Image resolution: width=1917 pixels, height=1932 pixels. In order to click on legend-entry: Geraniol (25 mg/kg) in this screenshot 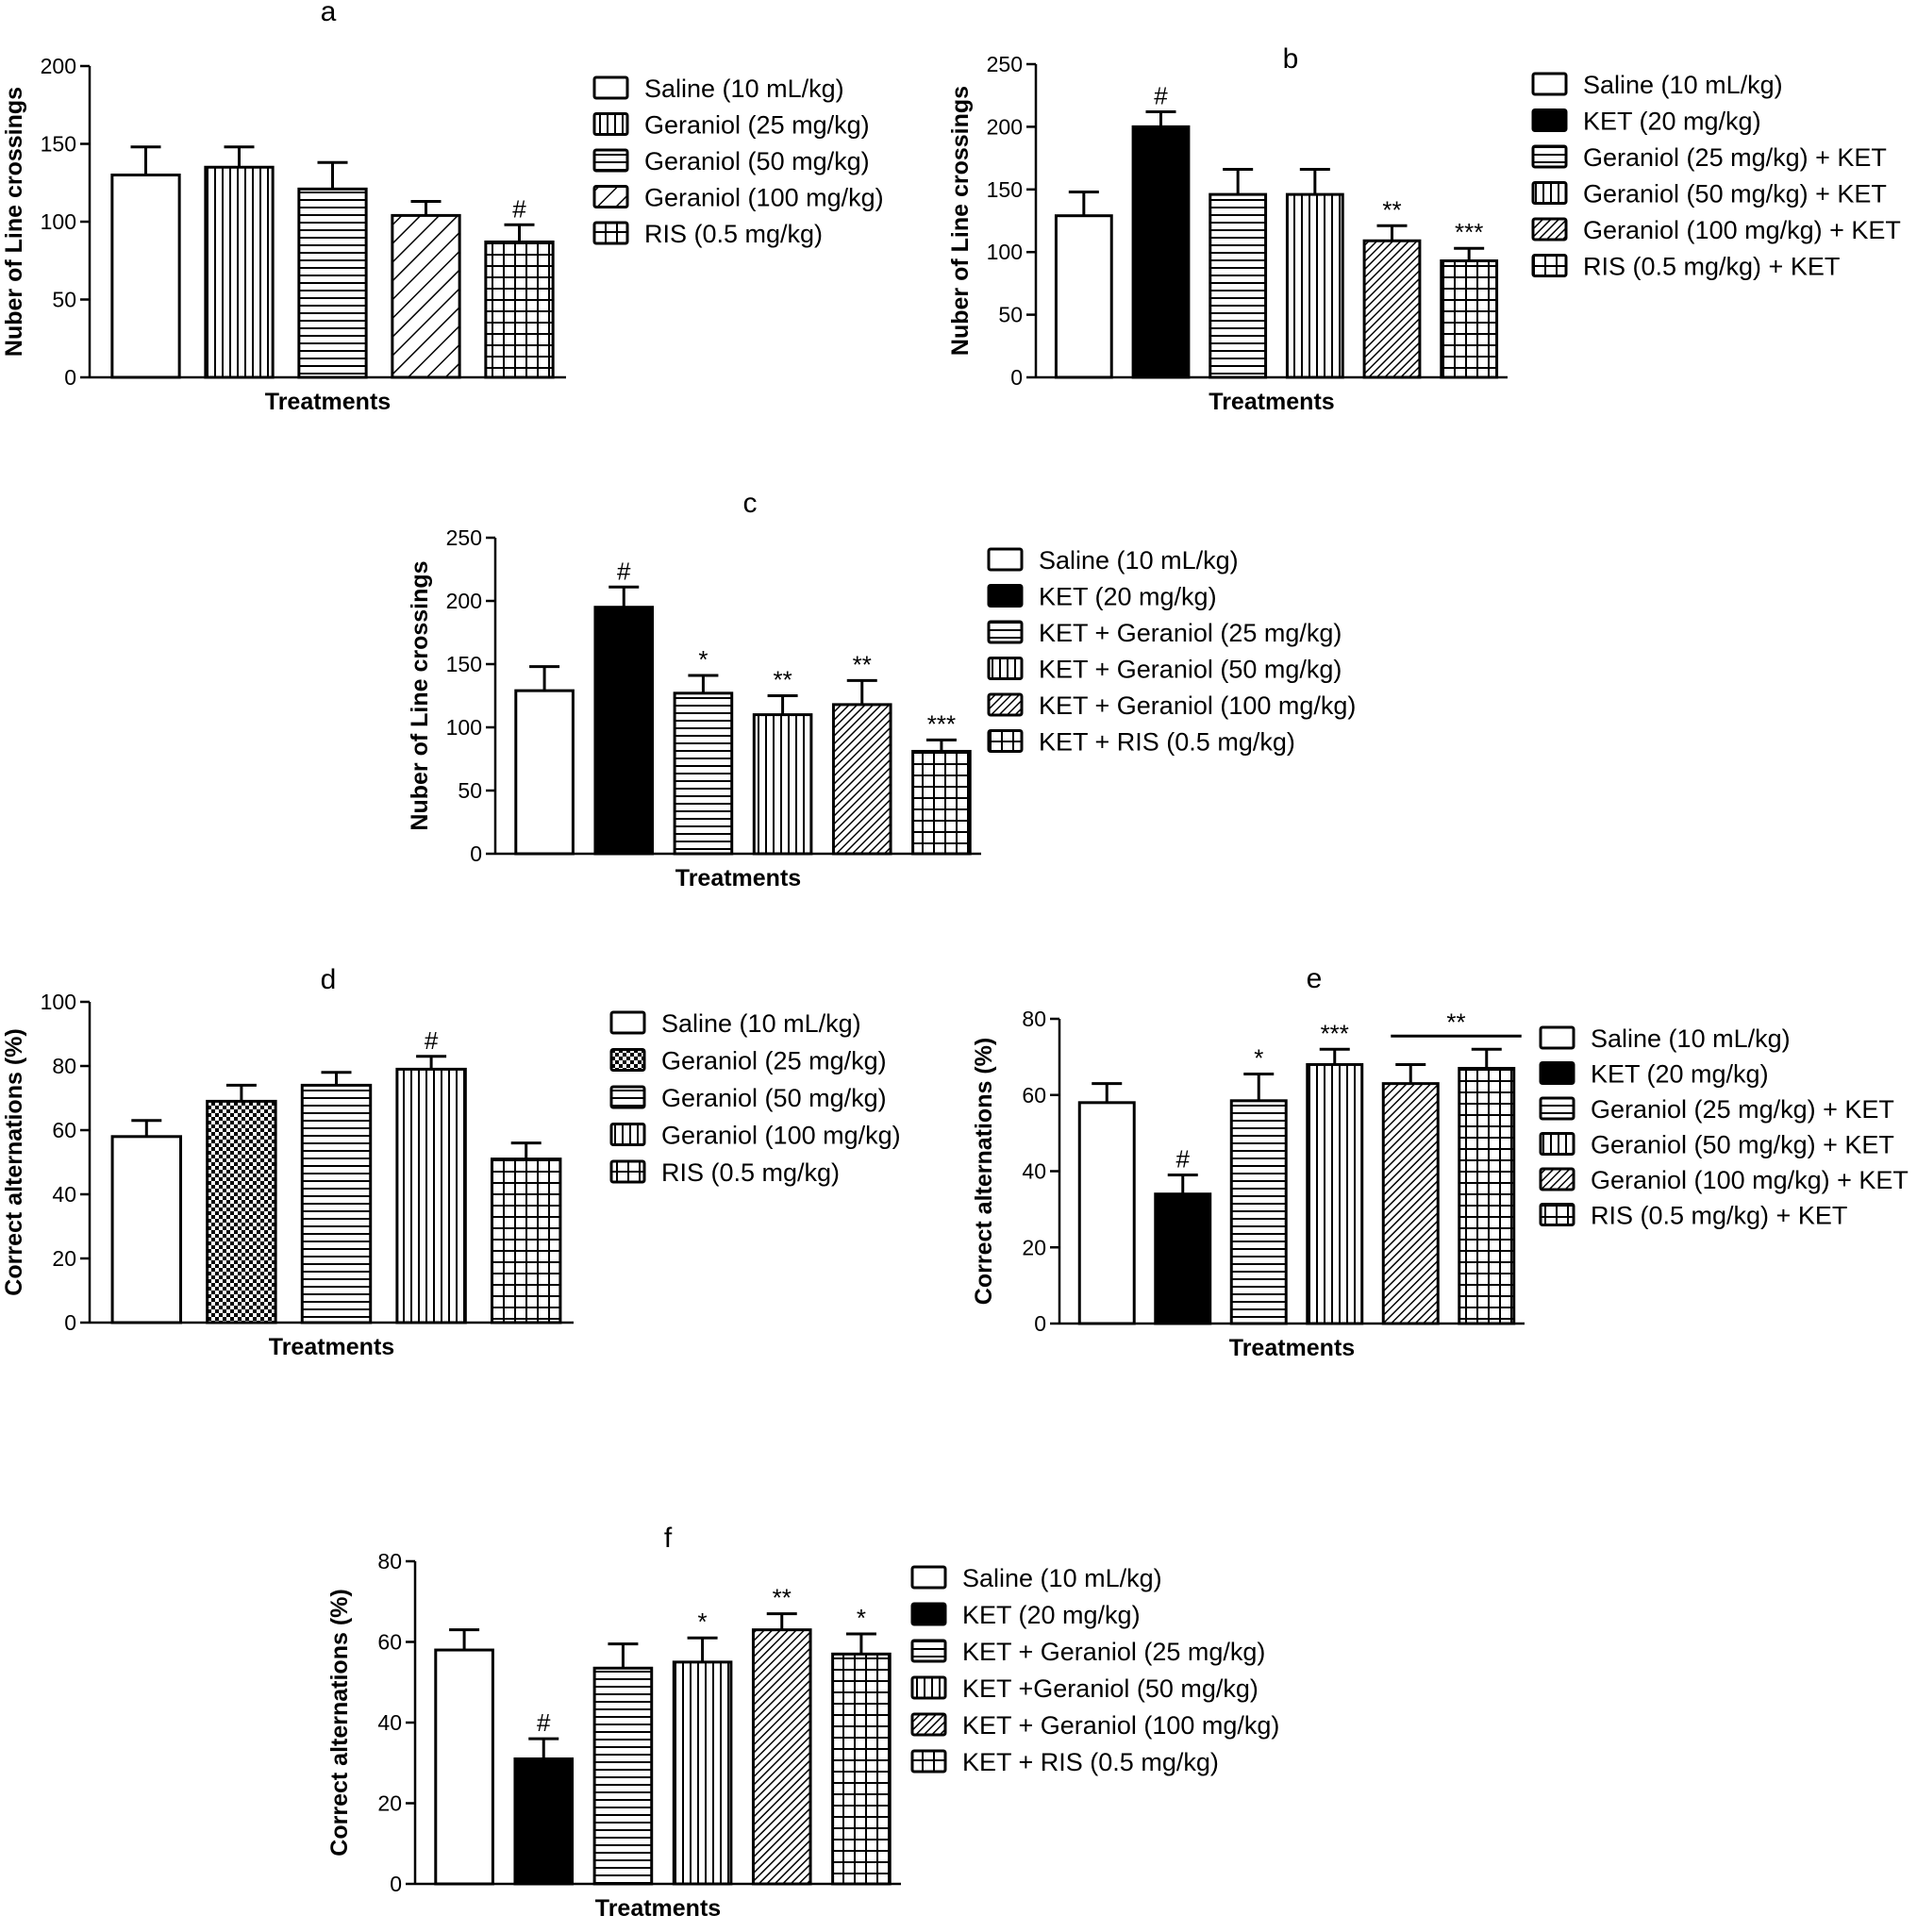, I will do `click(774, 1061)`.